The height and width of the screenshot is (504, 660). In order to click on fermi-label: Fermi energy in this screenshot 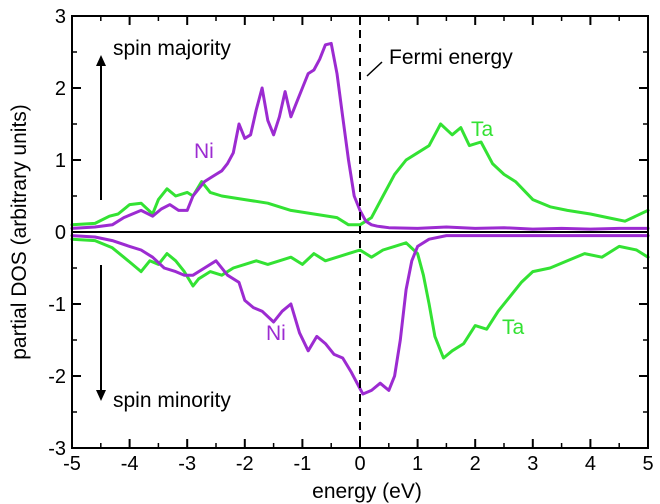, I will do `click(451, 57)`.